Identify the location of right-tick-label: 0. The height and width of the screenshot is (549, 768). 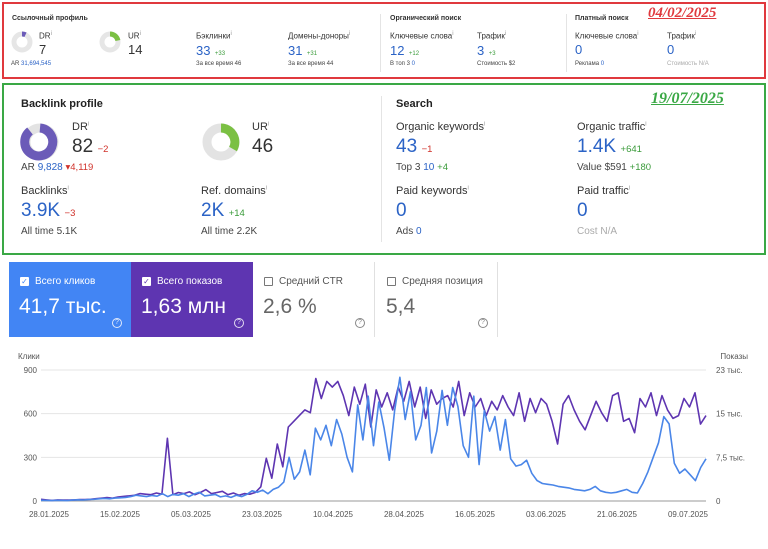
(718, 501).